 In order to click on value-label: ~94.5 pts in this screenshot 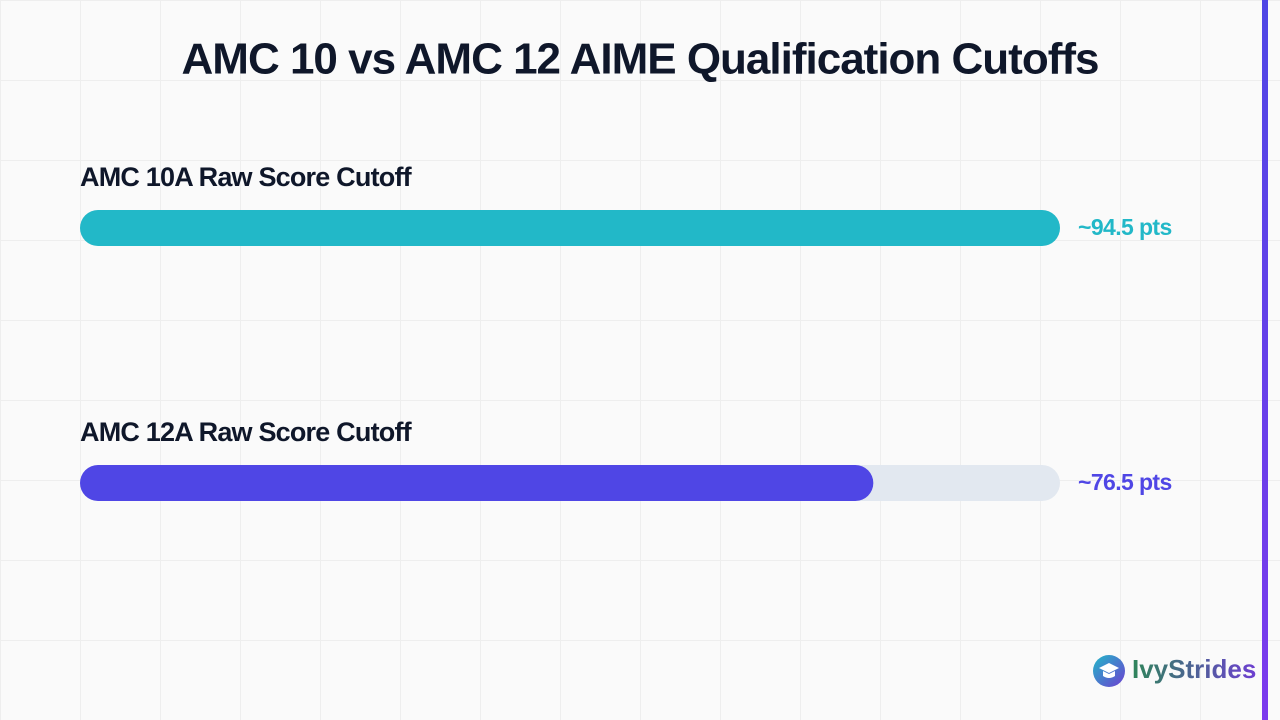, I will do `click(1125, 227)`.